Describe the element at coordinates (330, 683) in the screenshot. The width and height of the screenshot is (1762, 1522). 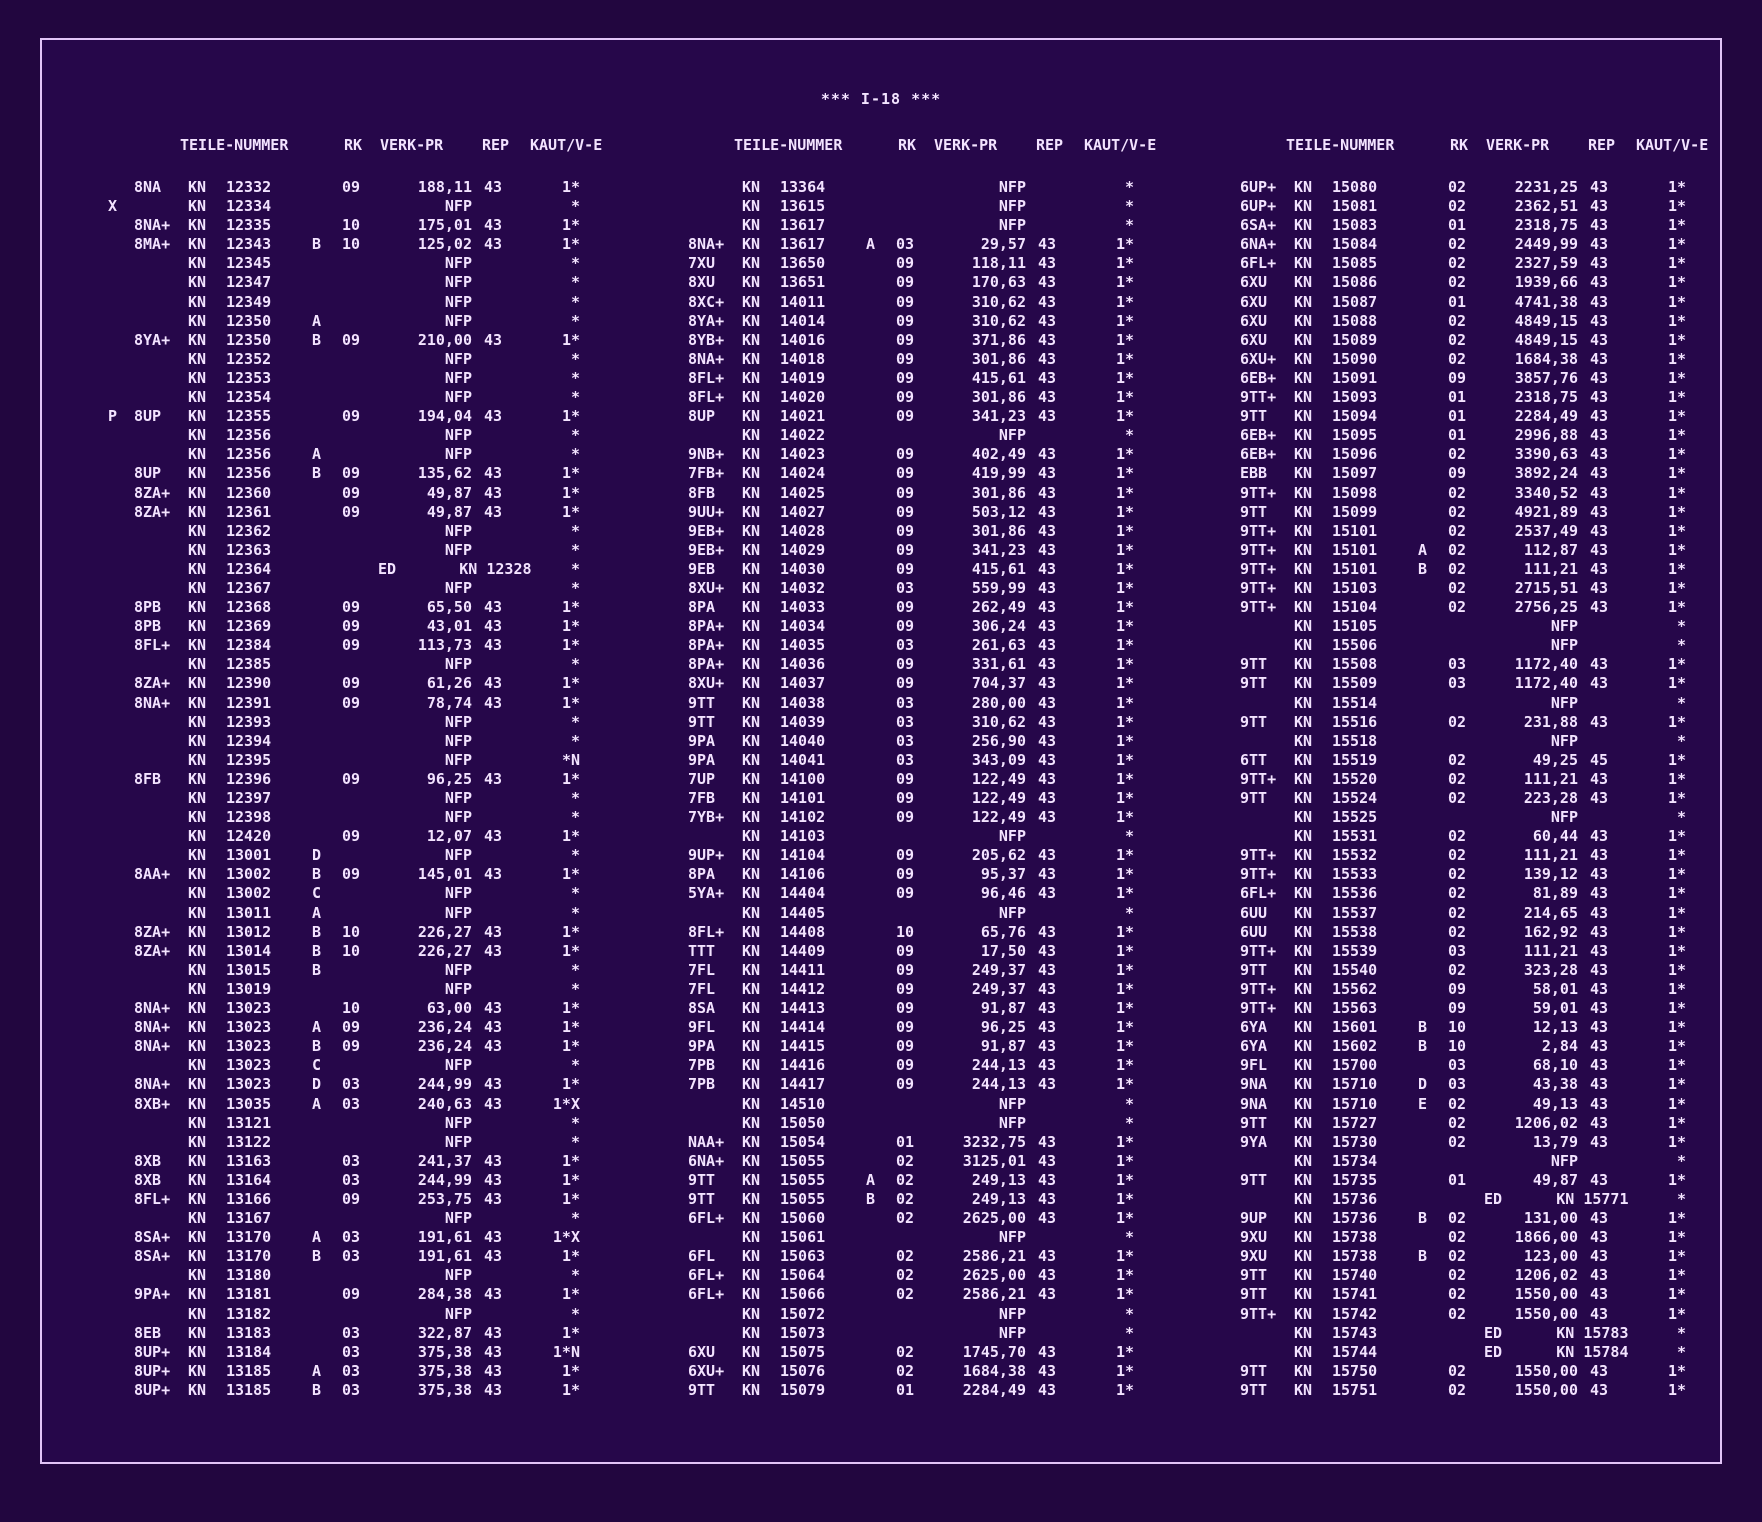
I see `table-row: 8ZA+ KN 12390 09 61,26 43 1*` at that location.